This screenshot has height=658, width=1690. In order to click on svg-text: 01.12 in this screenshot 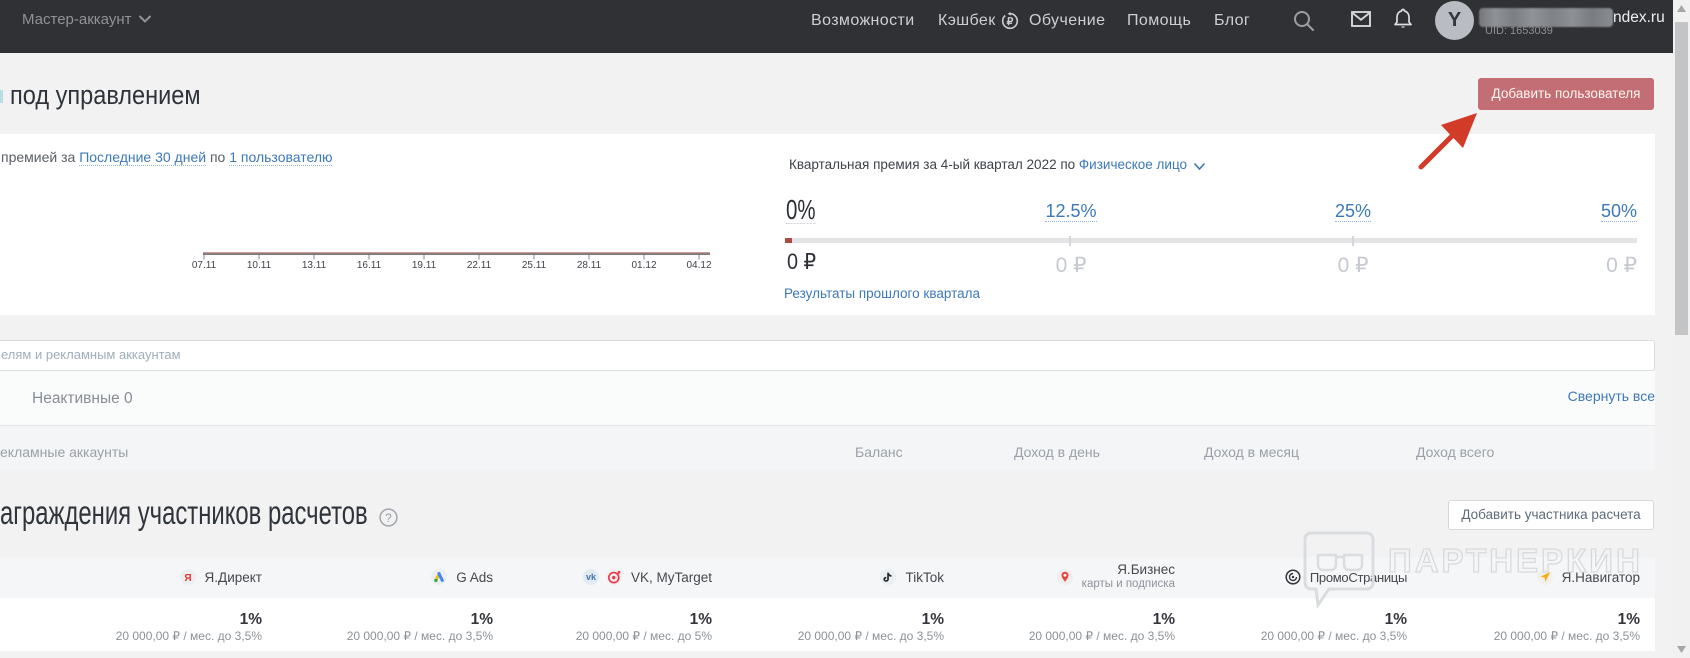, I will do `click(643, 265)`.